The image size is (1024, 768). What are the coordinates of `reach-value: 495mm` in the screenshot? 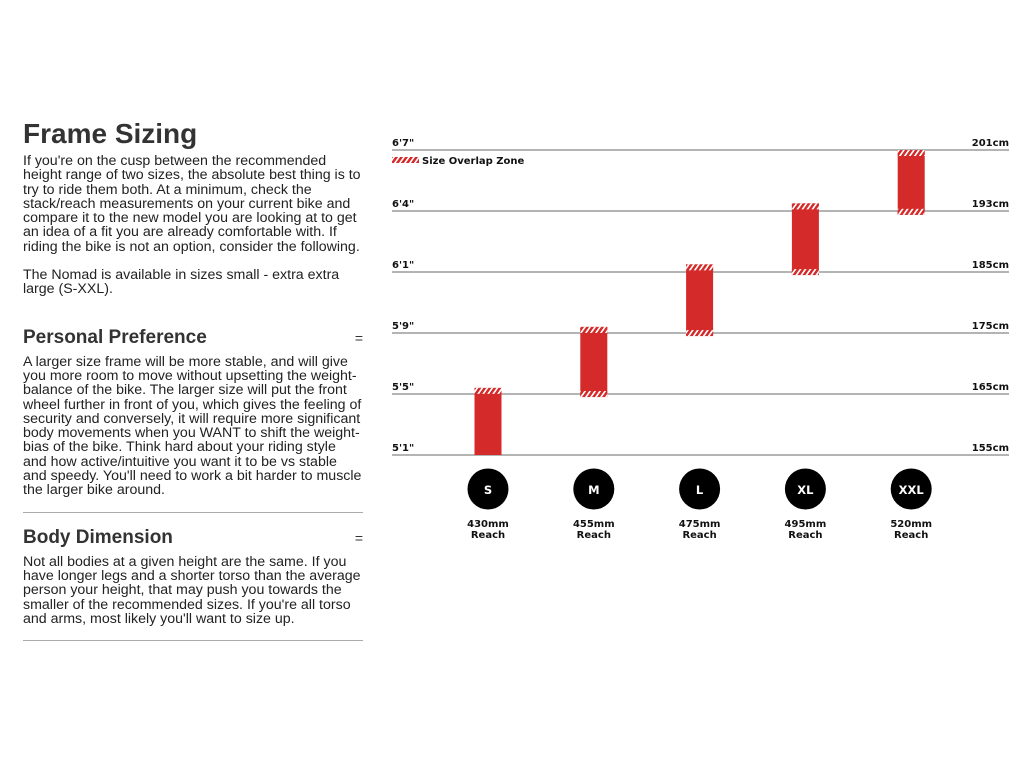 It's located at (806, 524).